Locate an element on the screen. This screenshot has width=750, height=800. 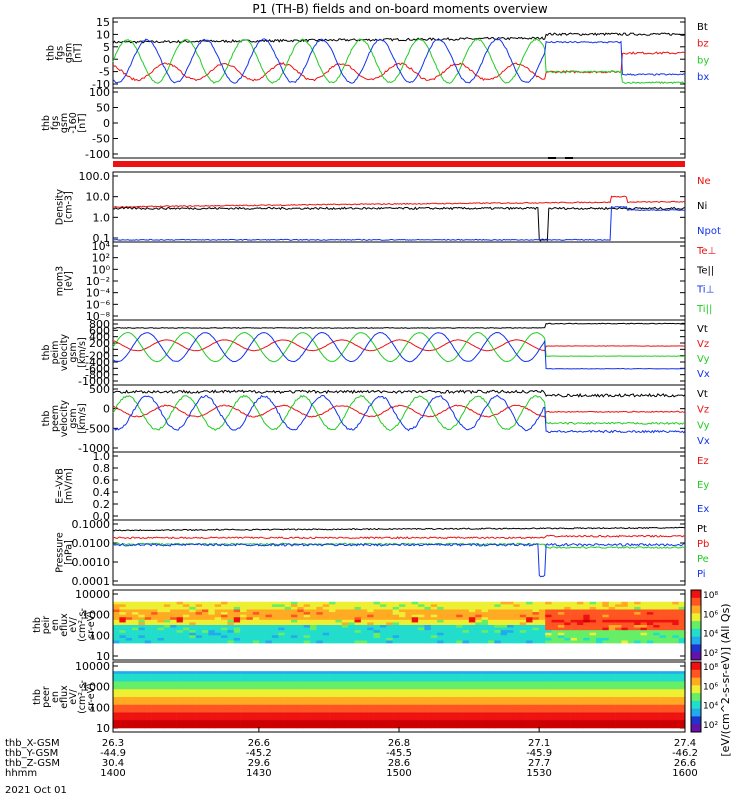
y-tick-label: 10⁰ is located at coordinates (101, 269).